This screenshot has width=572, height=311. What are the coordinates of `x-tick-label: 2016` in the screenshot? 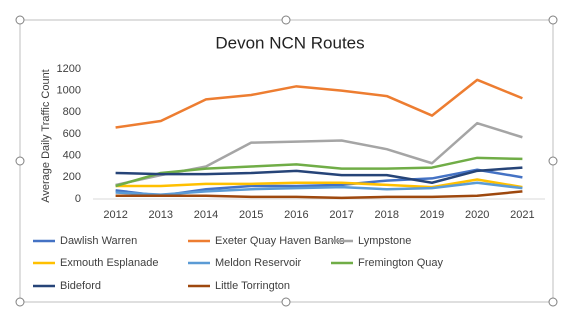 It's located at (296, 215).